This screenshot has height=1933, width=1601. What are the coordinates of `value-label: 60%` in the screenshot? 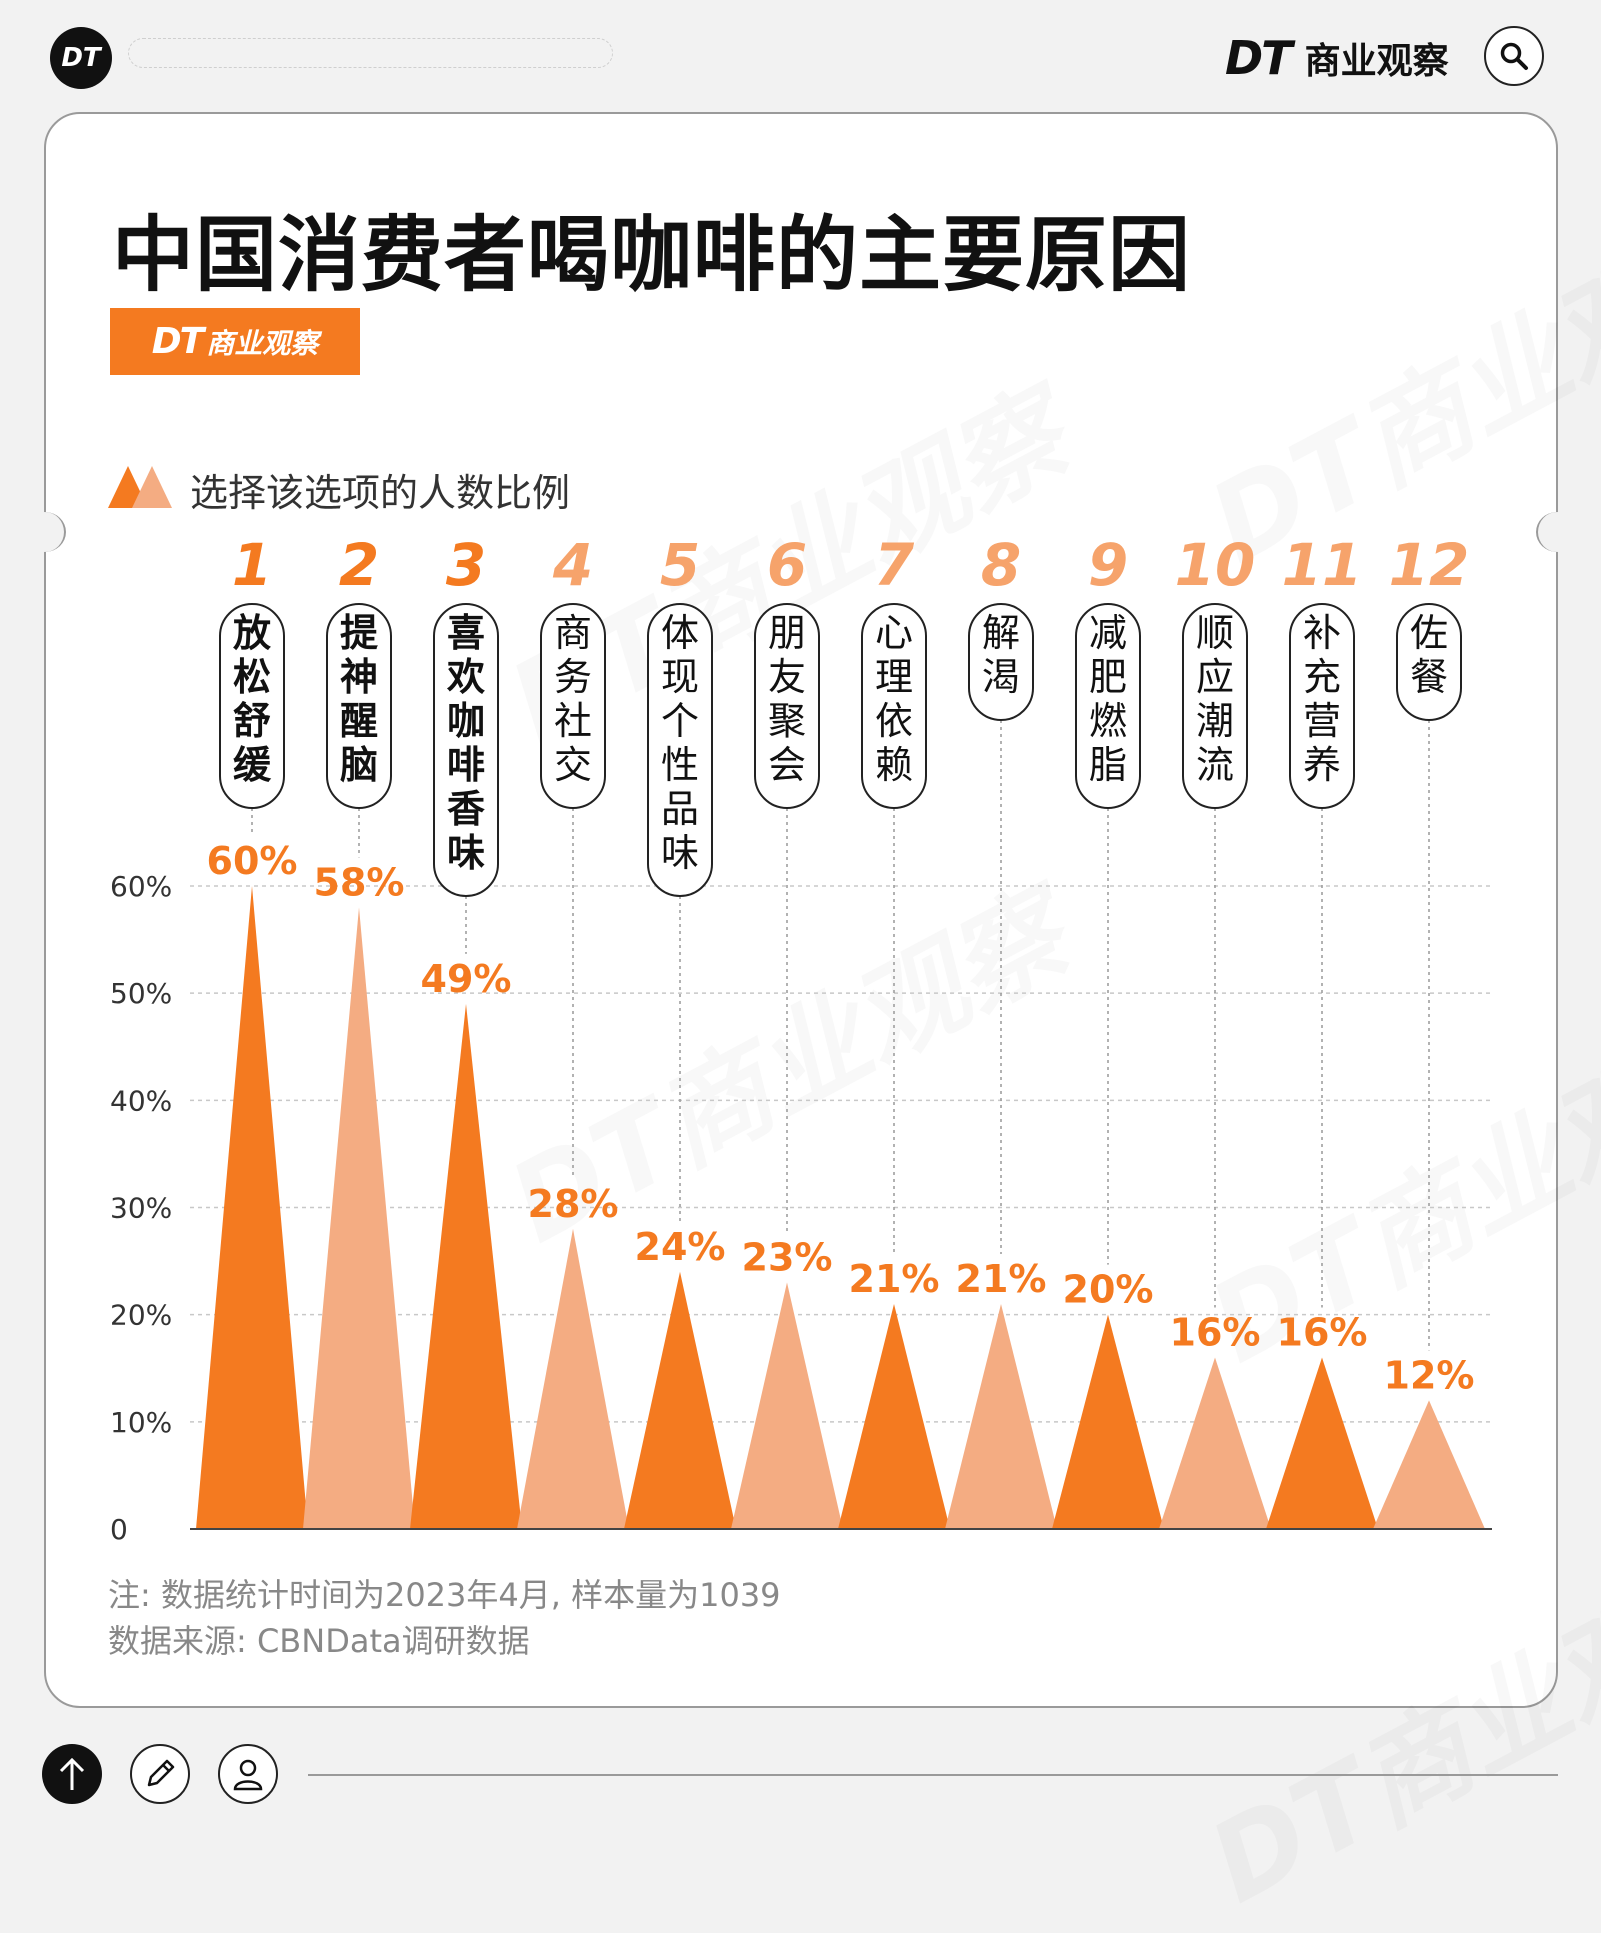 It's located at (252, 861).